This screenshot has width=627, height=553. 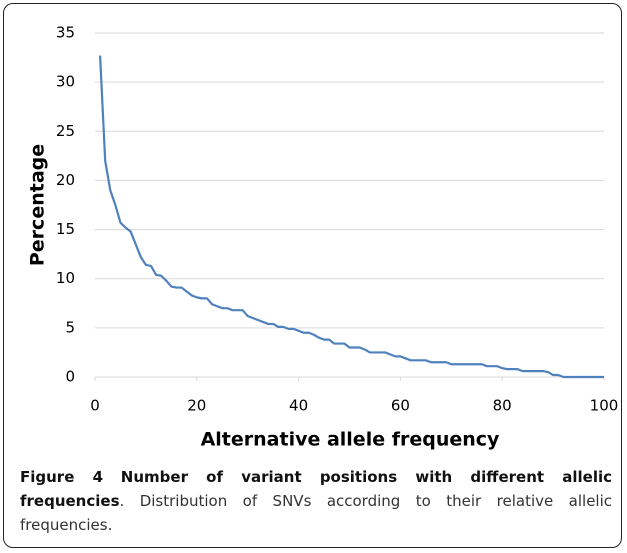 What do you see at coordinates (65, 229) in the screenshot?
I see `y-tick-label: 15` at bounding box center [65, 229].